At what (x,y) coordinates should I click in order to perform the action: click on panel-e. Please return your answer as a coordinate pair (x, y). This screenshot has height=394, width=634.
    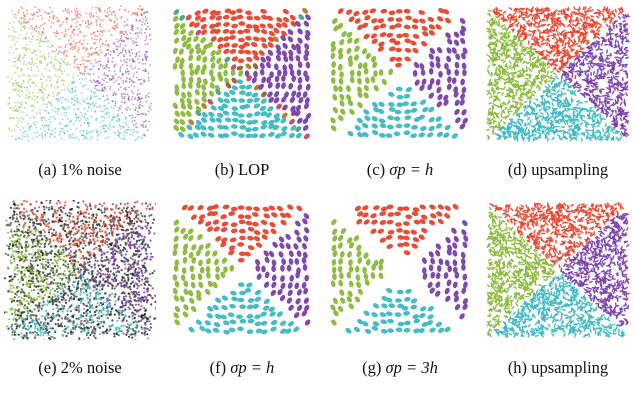
    Looking at the image, I should click on (80, 270).